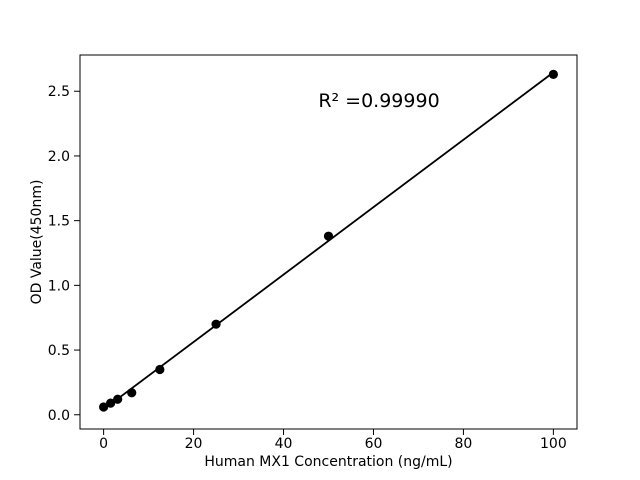 The width and height of the screenshot is (640, 480). I want to click on x-tick-label: 60, so click(374, 444).